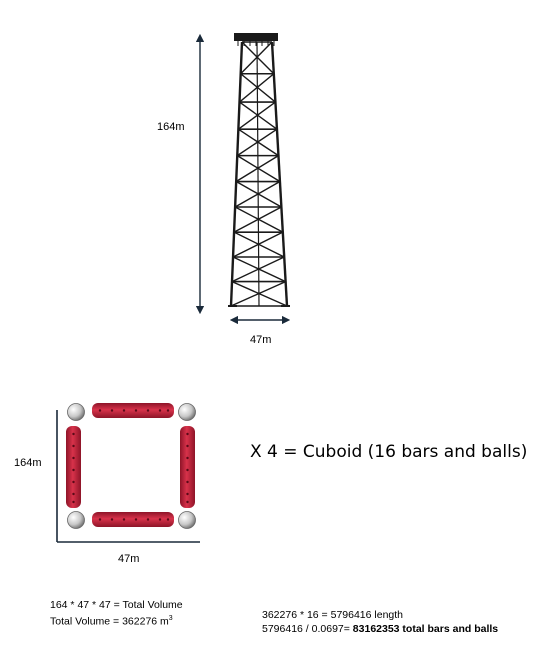 This screenshot has height=666, width=534. Describe the element at coordinates (133, 519) in the screenshot. I see `bar-bottom` at that location.